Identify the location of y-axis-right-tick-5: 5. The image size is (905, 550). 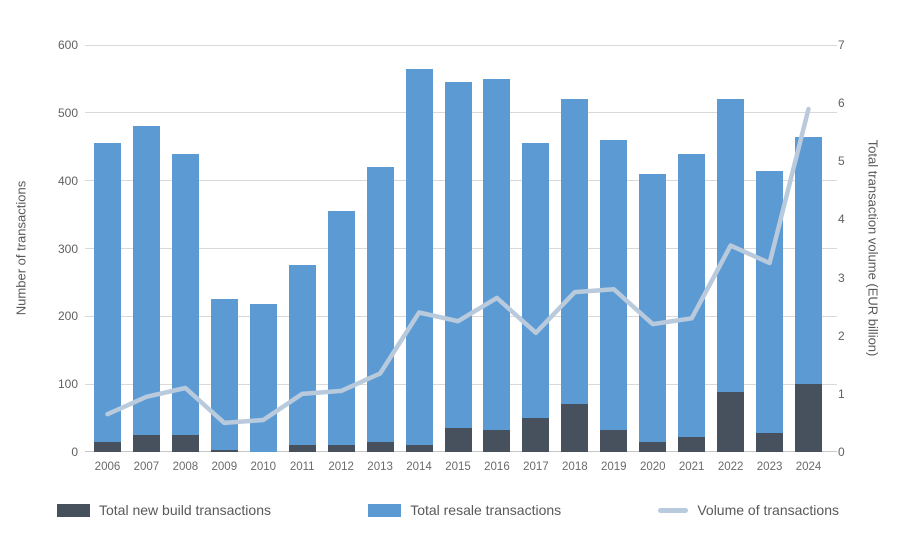
(841, 161).